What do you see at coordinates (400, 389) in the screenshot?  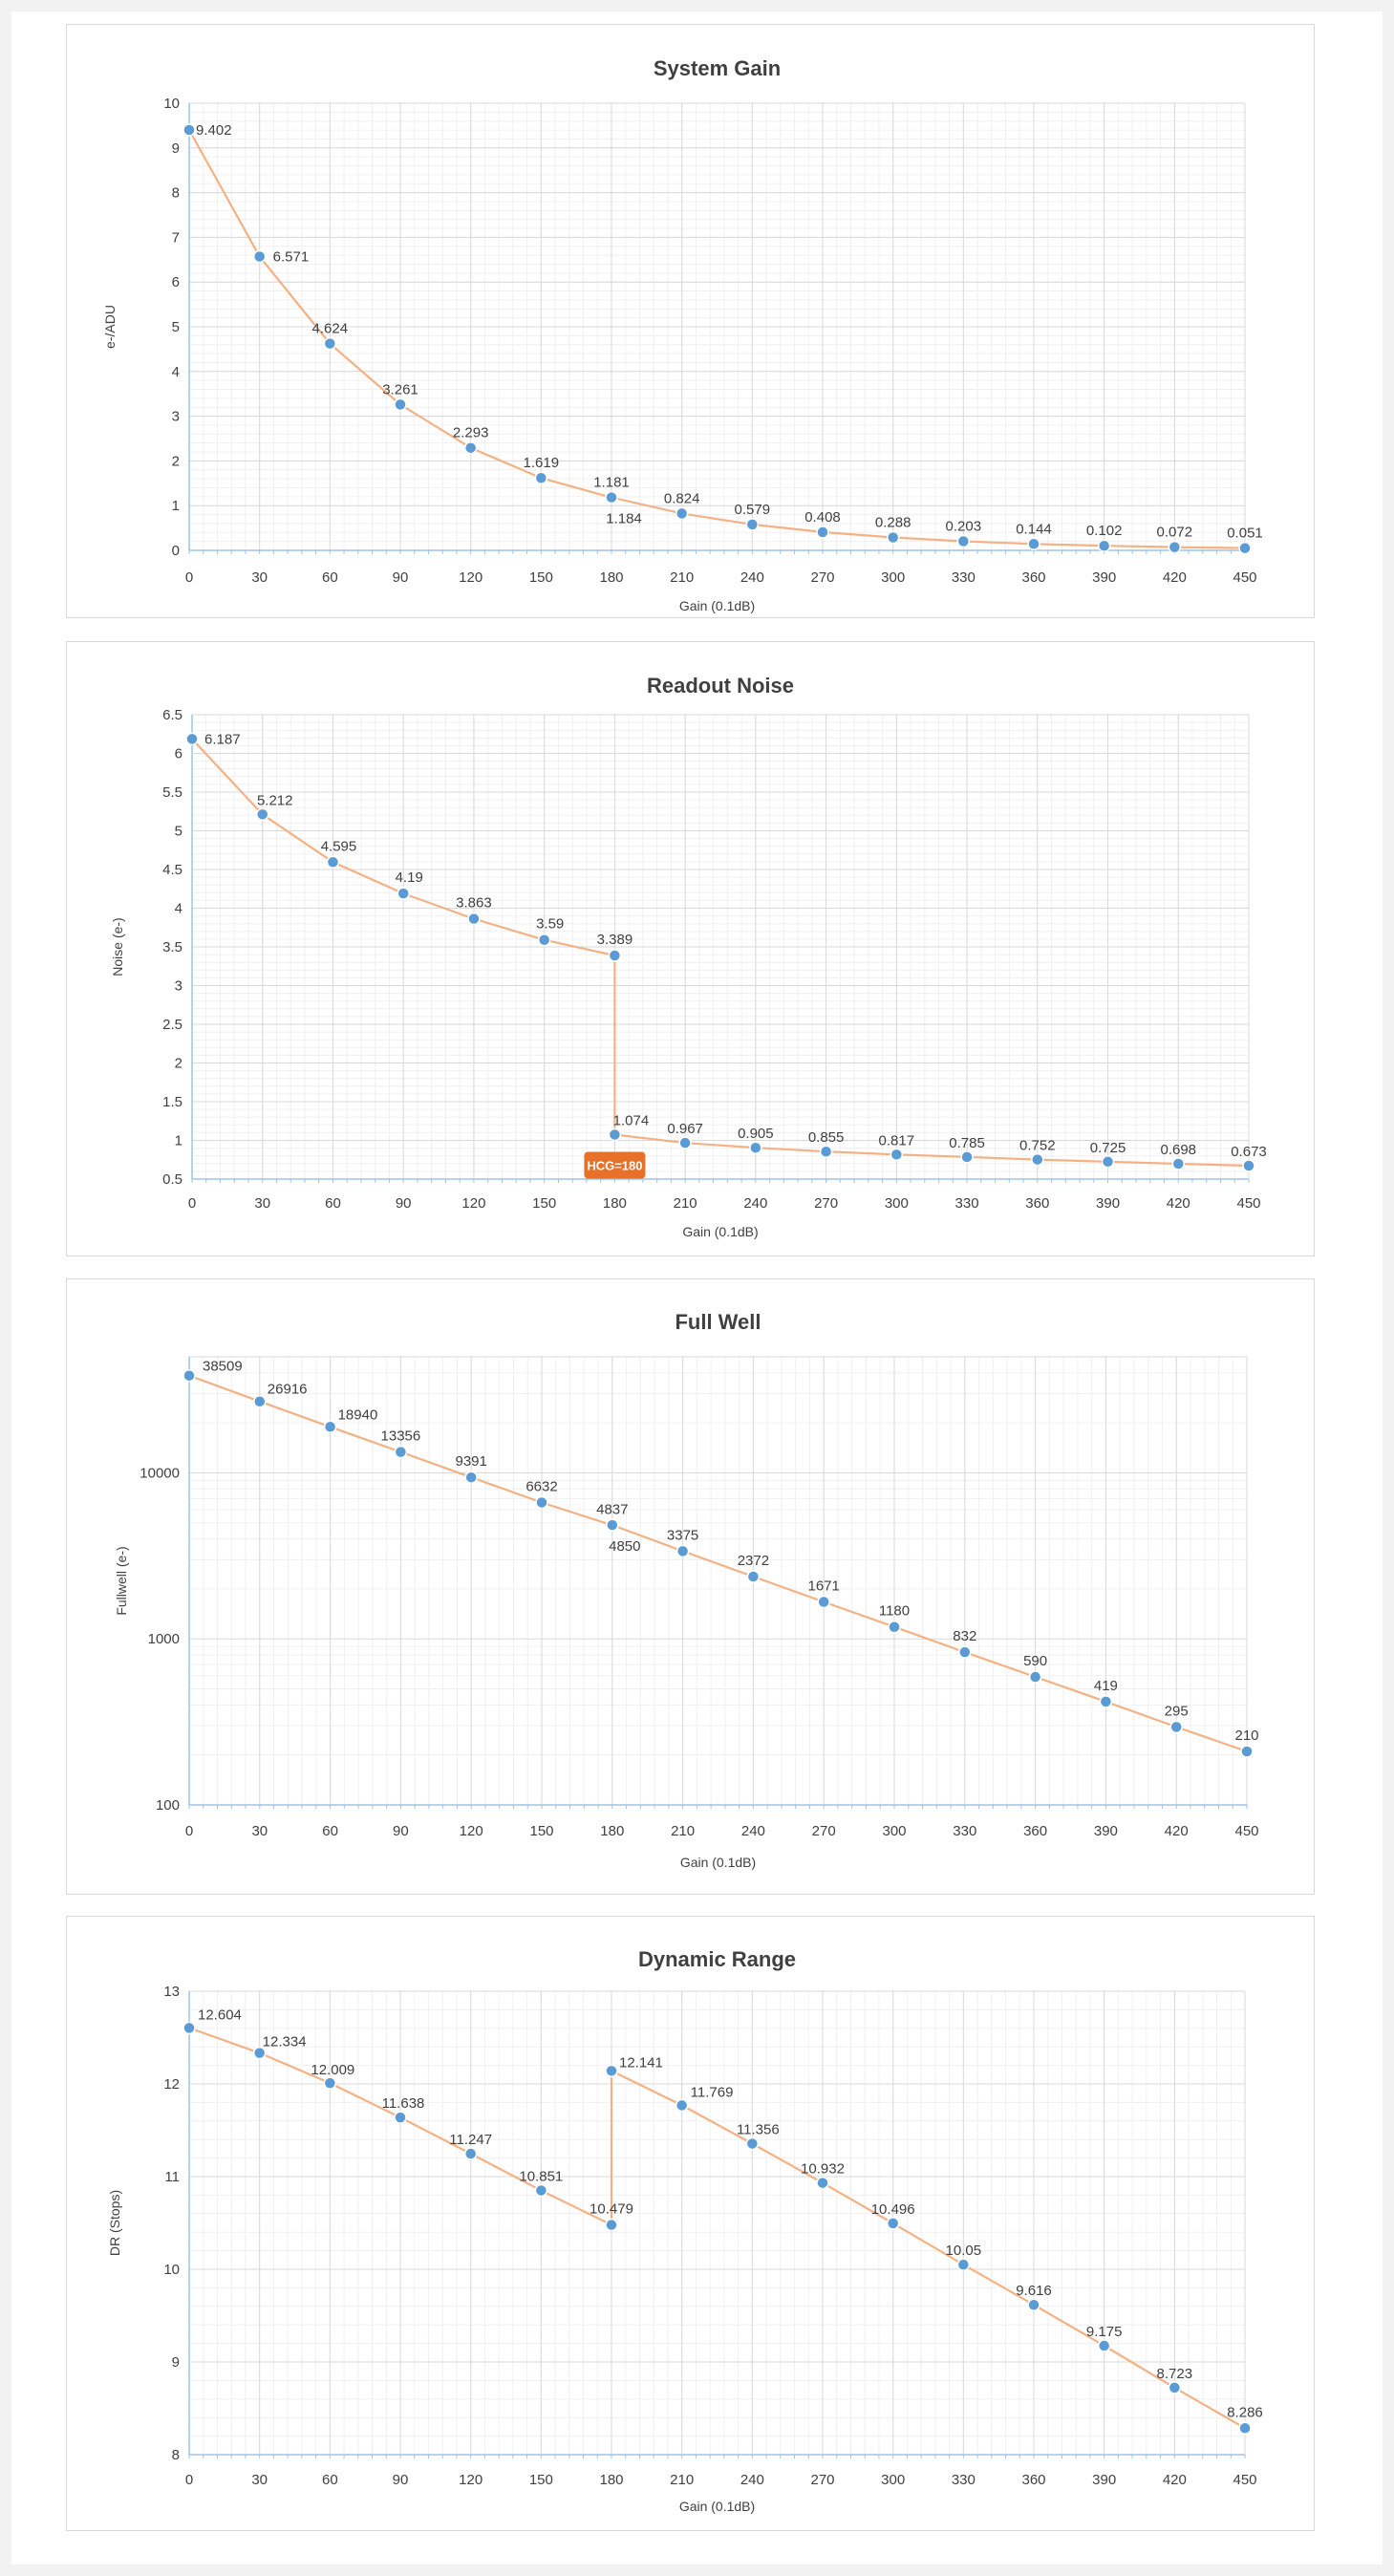 I see `data-label: 3.261` at bounding box center [400, 389].